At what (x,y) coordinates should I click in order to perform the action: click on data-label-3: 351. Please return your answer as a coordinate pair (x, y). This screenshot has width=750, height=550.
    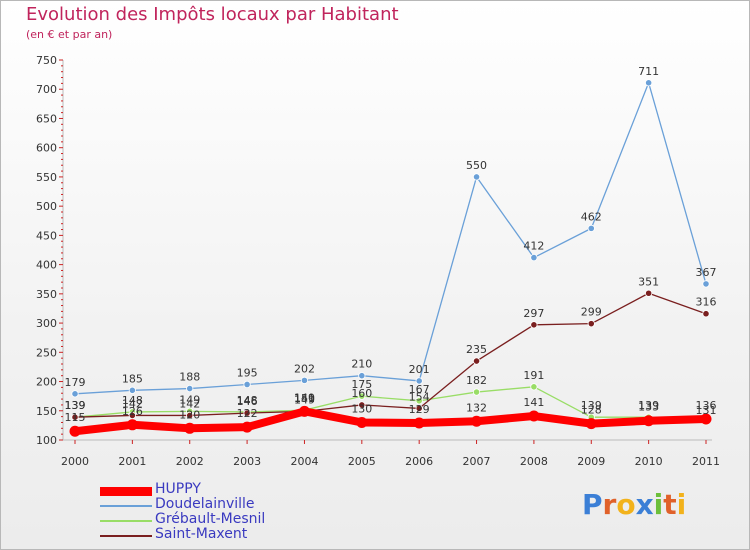
    Looking at the image, I should click on (648, 281).